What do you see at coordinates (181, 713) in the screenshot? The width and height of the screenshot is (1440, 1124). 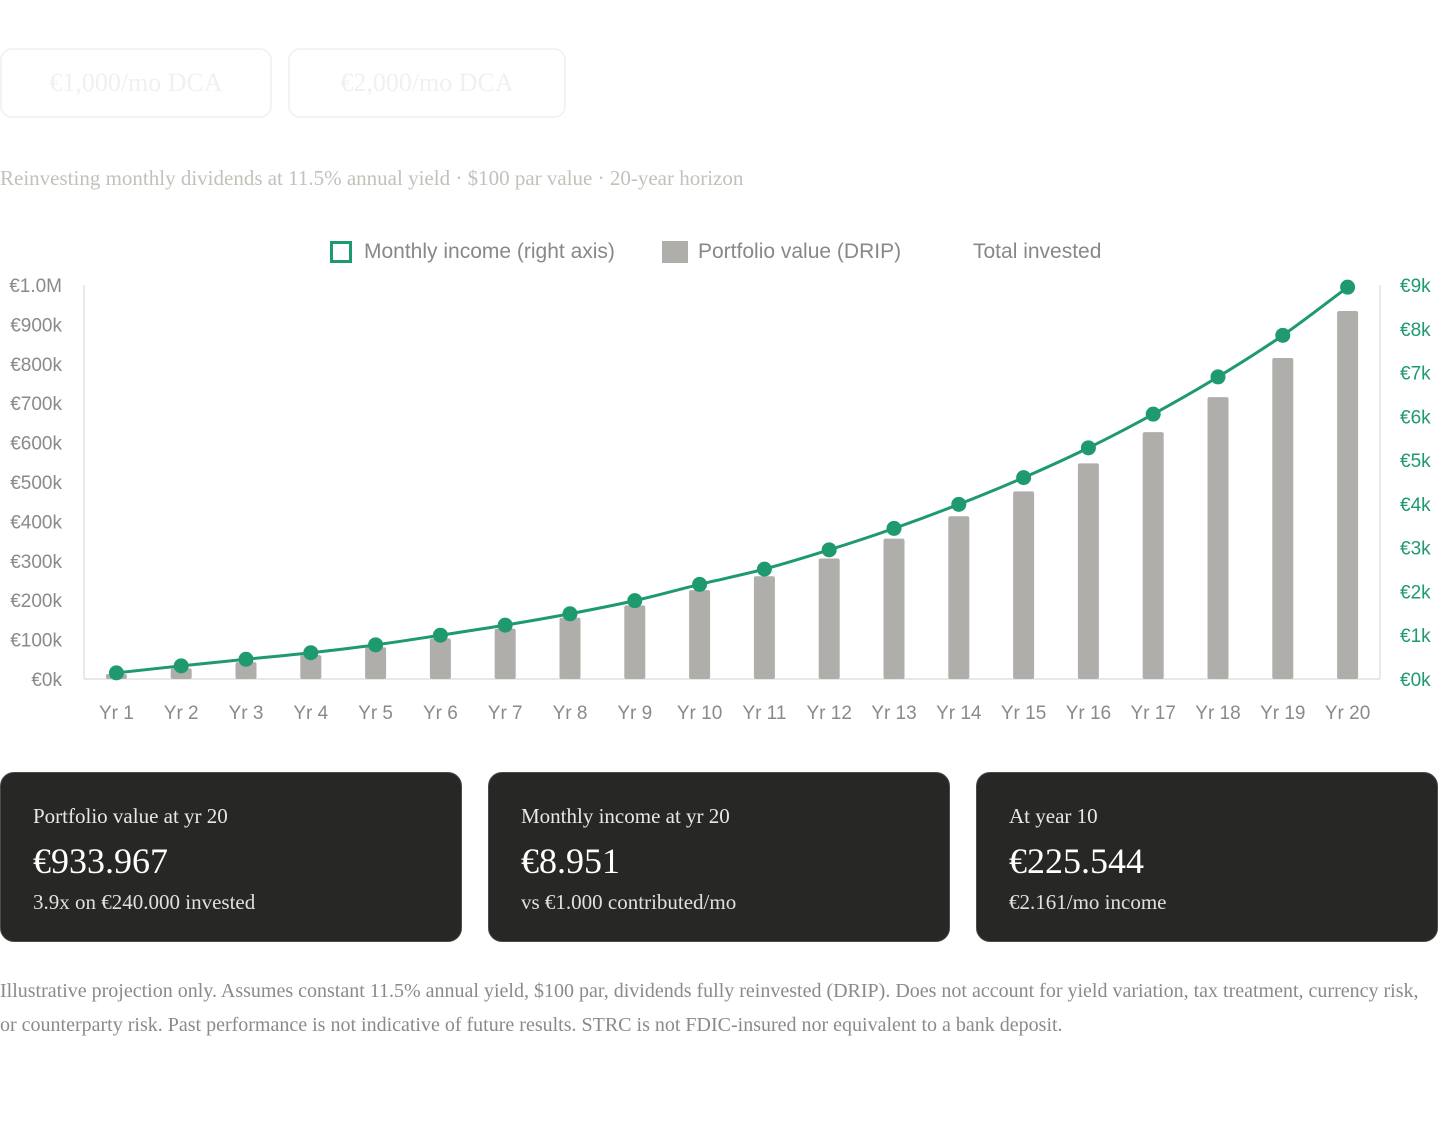 I see `x-tick-label: Yr 2` at bounding box center [181, 713].